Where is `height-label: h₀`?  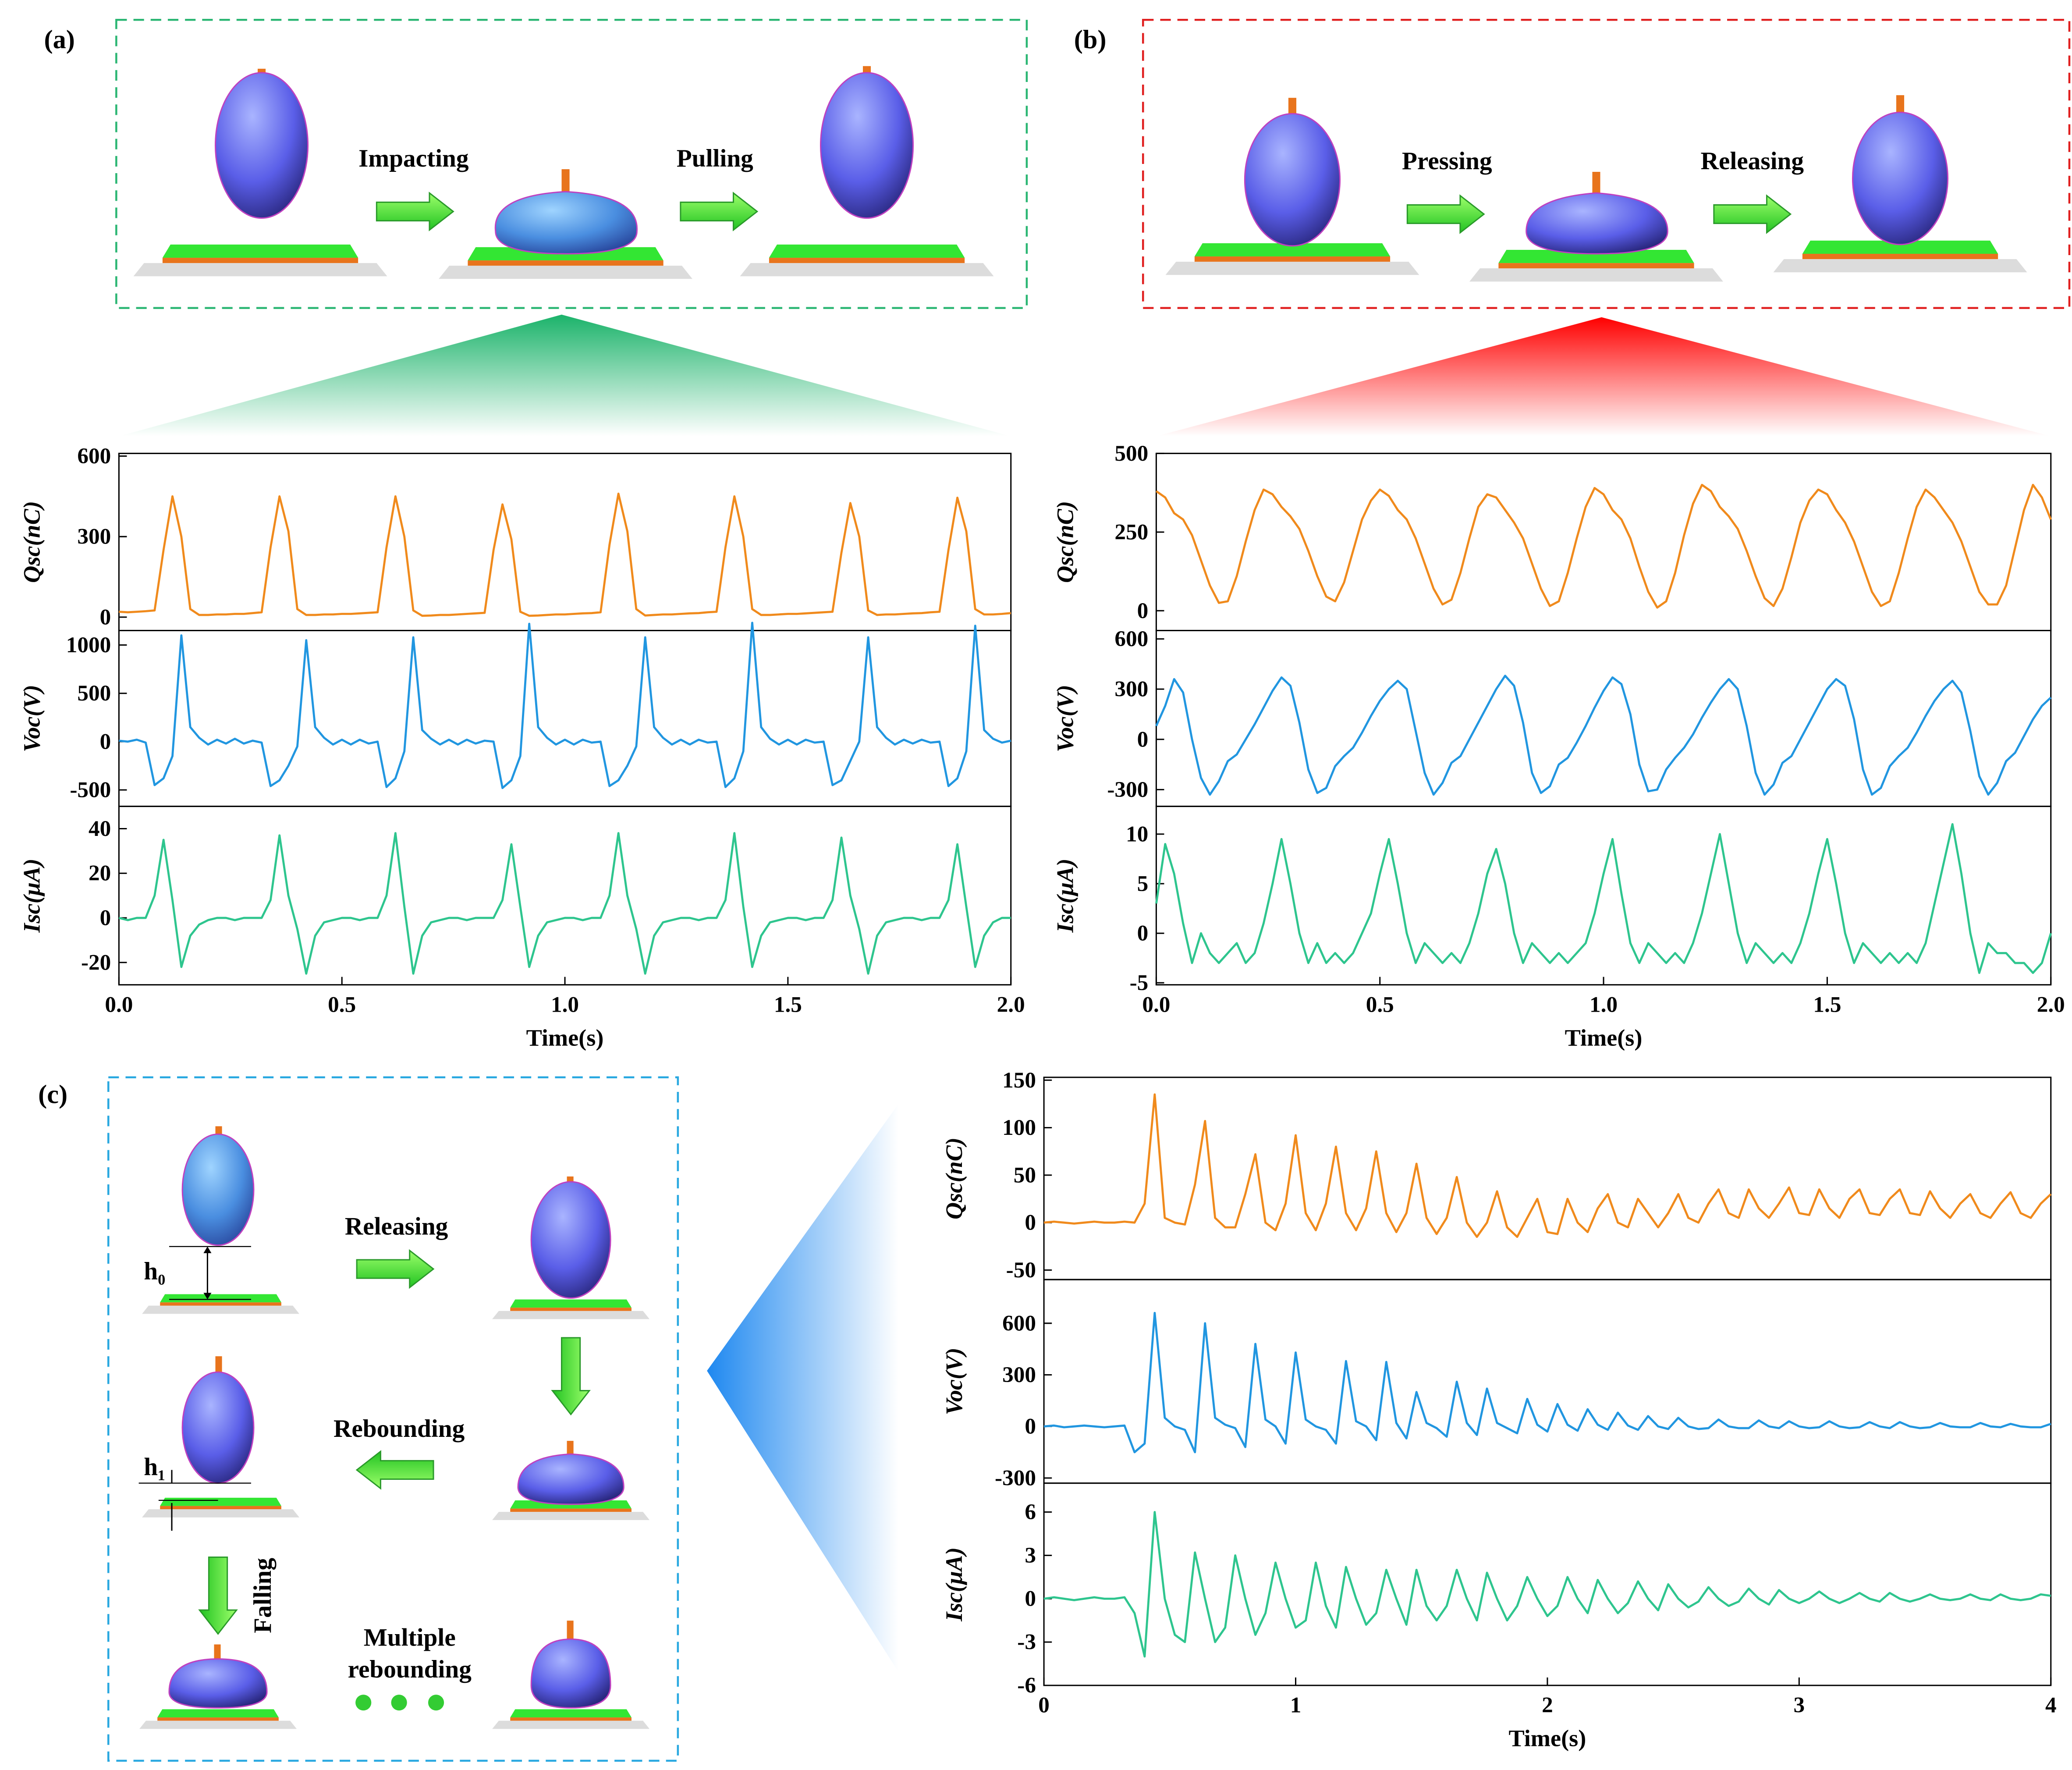 height-label: h₀ is located at coordinates (154, 1271).